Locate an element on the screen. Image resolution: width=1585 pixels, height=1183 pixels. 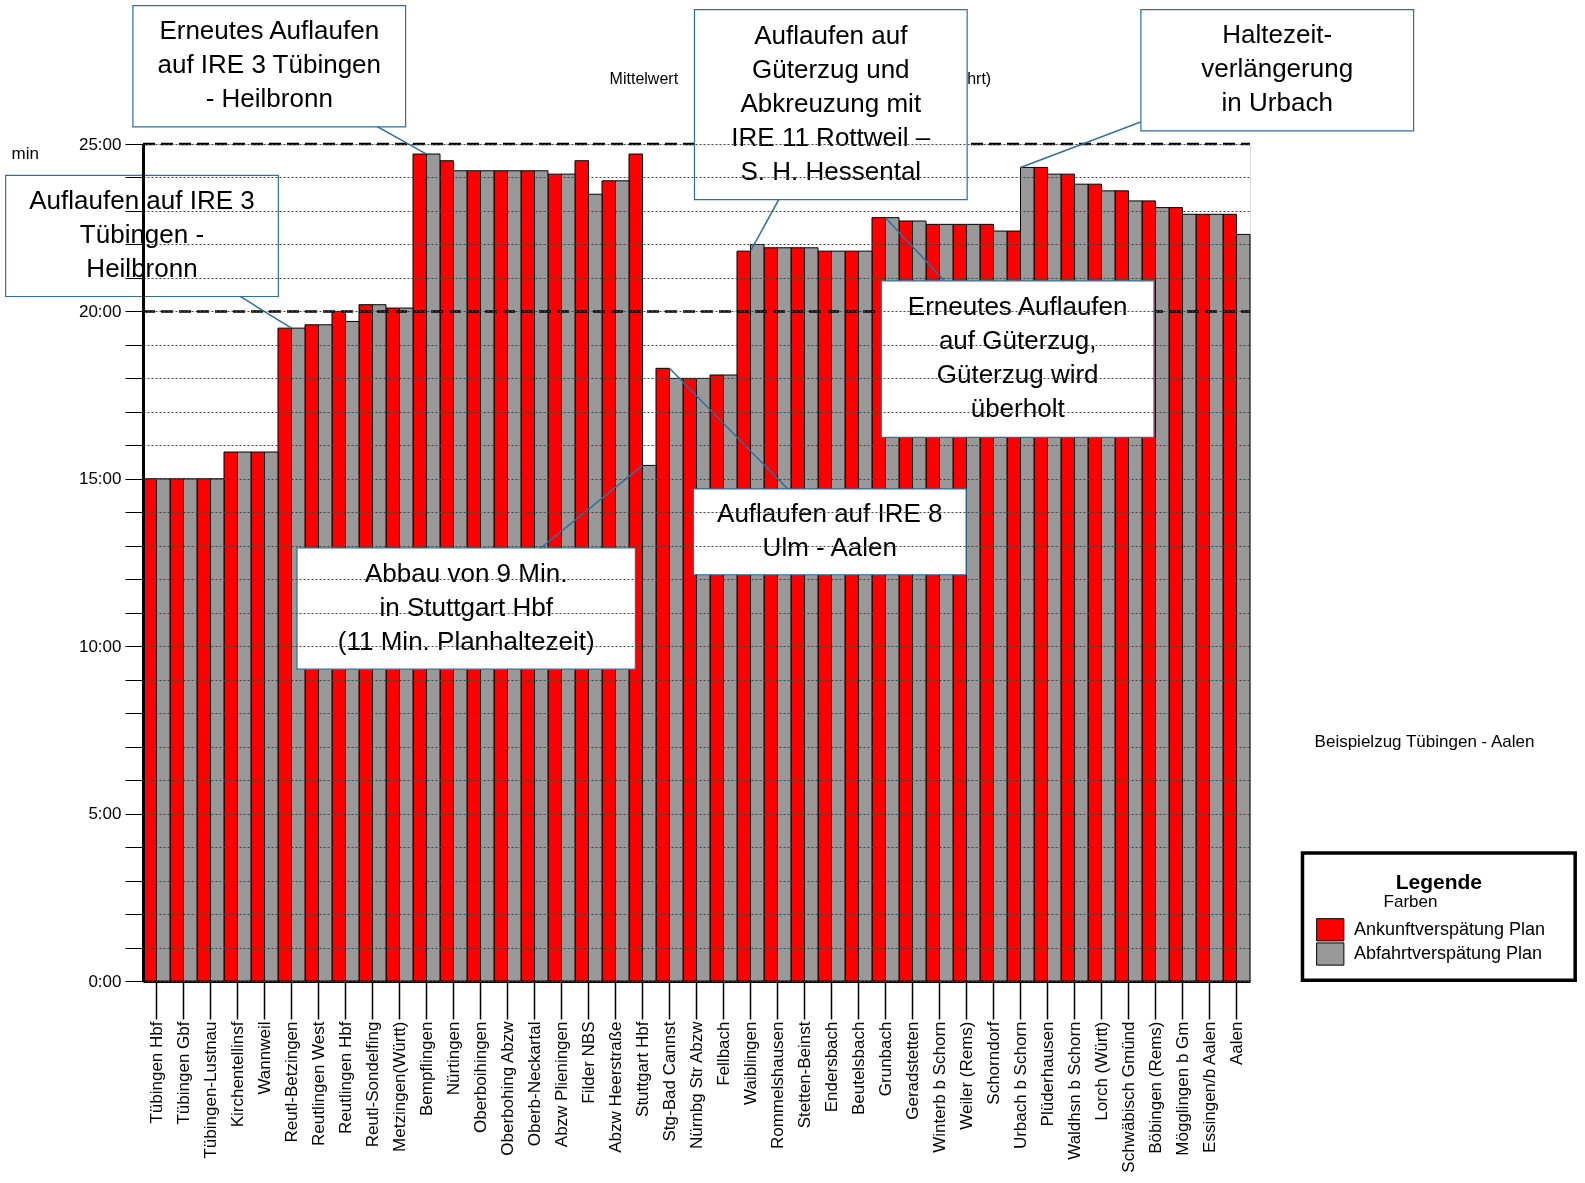
x-tick-label: Beutelsbach is located at coordinates (858, 1068).